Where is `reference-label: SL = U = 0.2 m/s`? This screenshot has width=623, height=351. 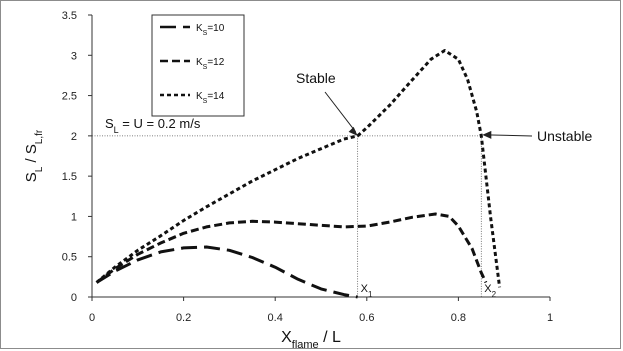
reference-label: SL = U = 0.2 m/s is located at coordinates (153, 125).